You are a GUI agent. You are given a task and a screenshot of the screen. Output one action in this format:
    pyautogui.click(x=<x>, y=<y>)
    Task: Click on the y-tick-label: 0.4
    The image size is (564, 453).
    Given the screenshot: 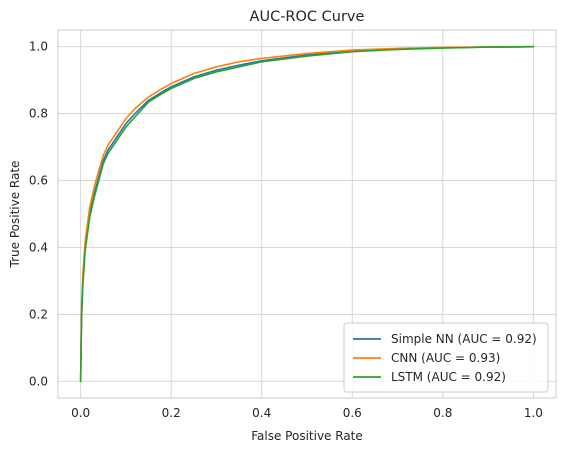 What is the action you would take?
    pyautogui.click(x=38, y=247)
    